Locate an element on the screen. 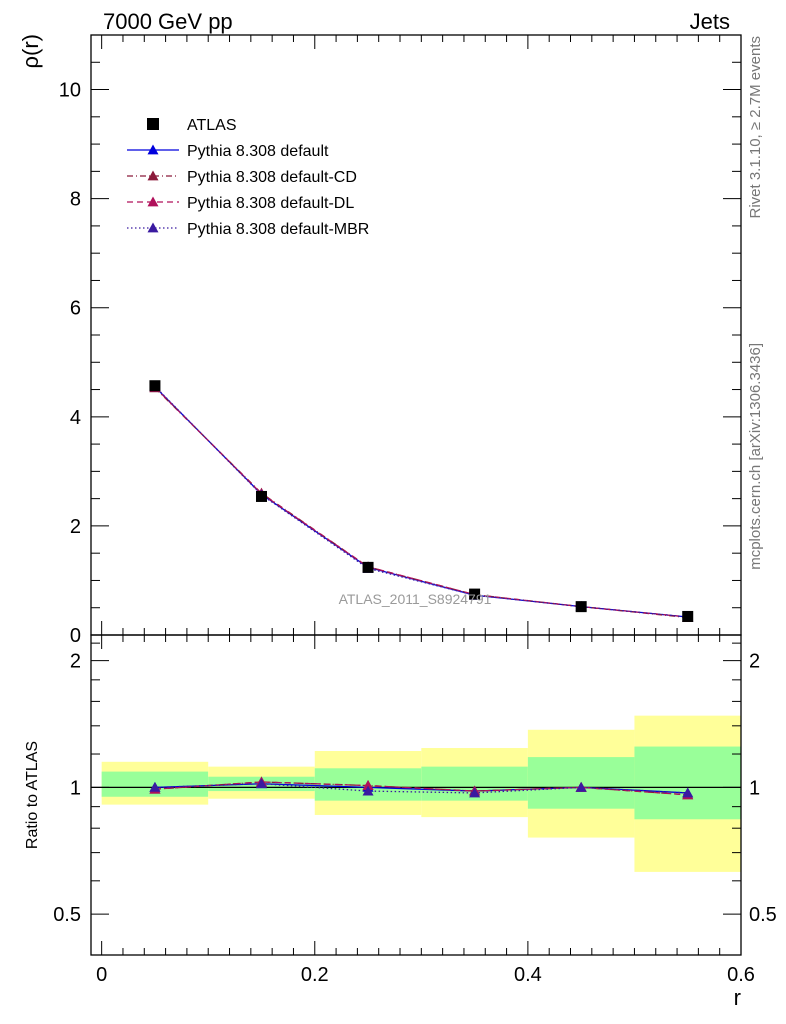  x-axis-label: r is located at coordinates (737, 997).